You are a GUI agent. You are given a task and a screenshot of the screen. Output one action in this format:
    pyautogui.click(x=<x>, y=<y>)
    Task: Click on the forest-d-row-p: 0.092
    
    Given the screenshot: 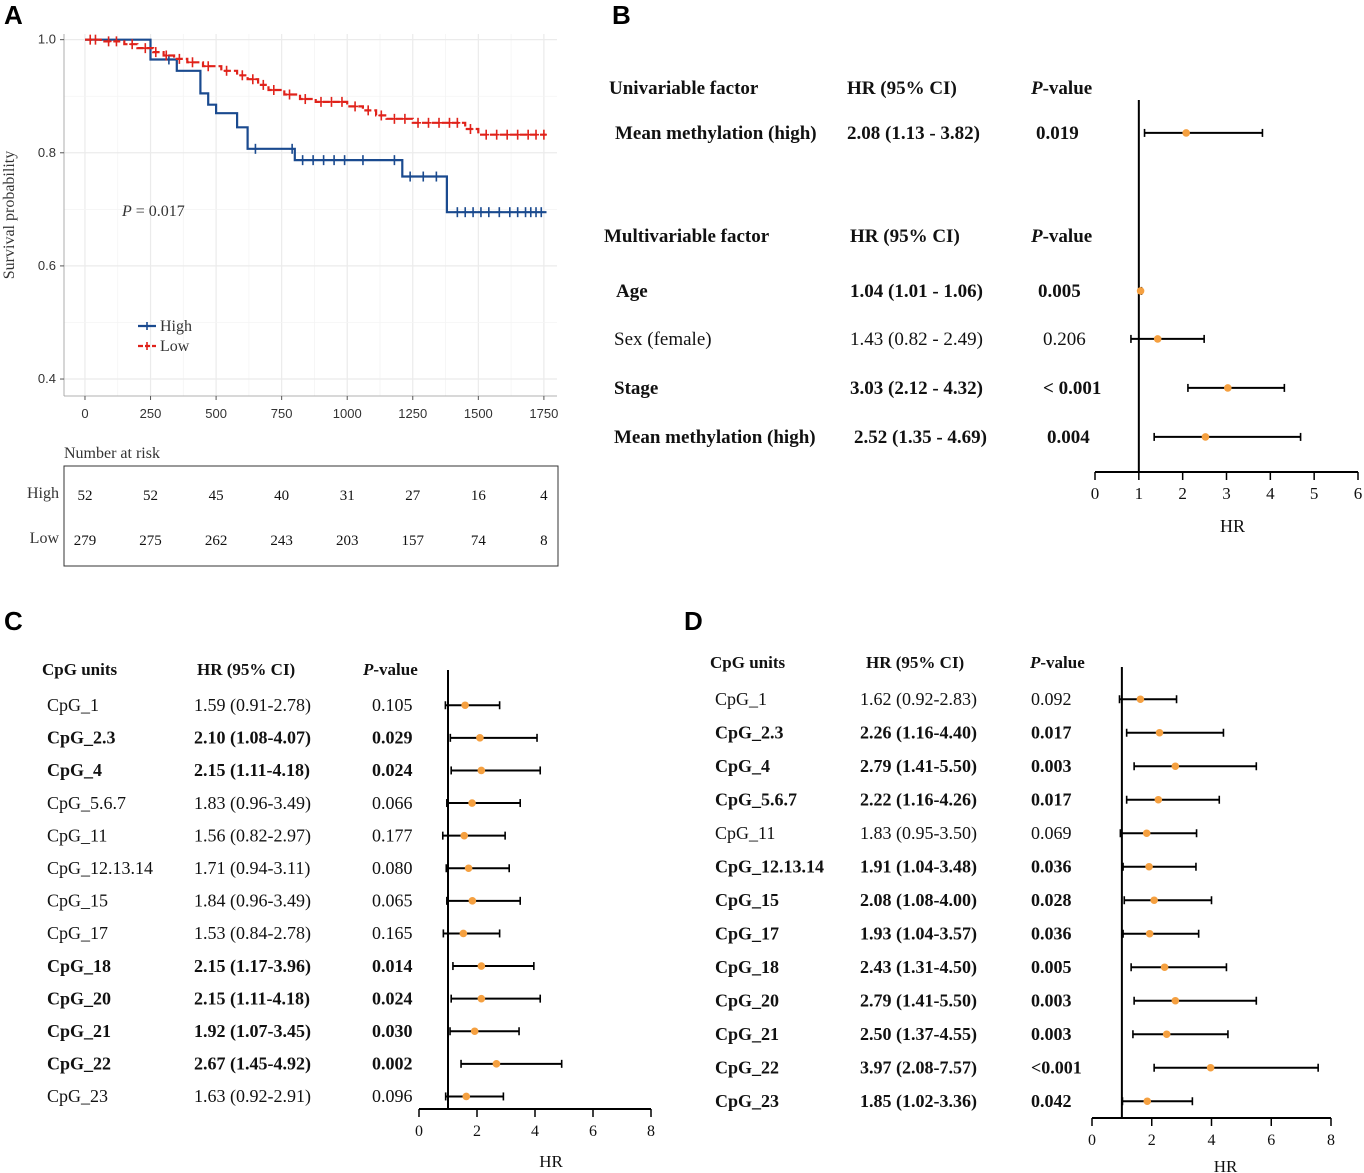 What is the action you would take?
    pyautogui.click(x=1051, y=699)
    